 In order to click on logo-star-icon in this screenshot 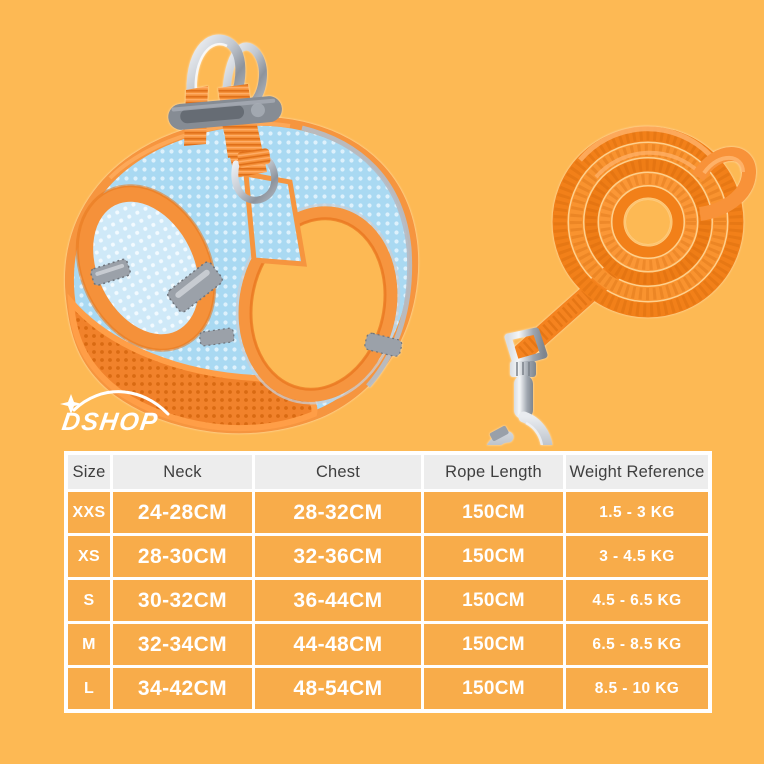, I will do `click(71, 404)`.